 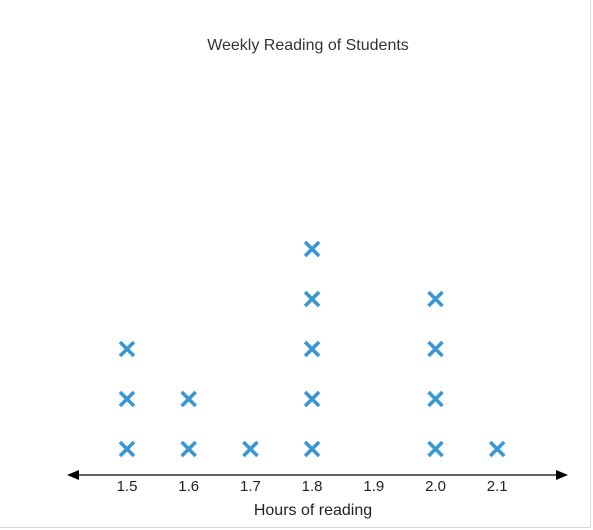 I want to click on x-axis, so click(x=317, y=475).